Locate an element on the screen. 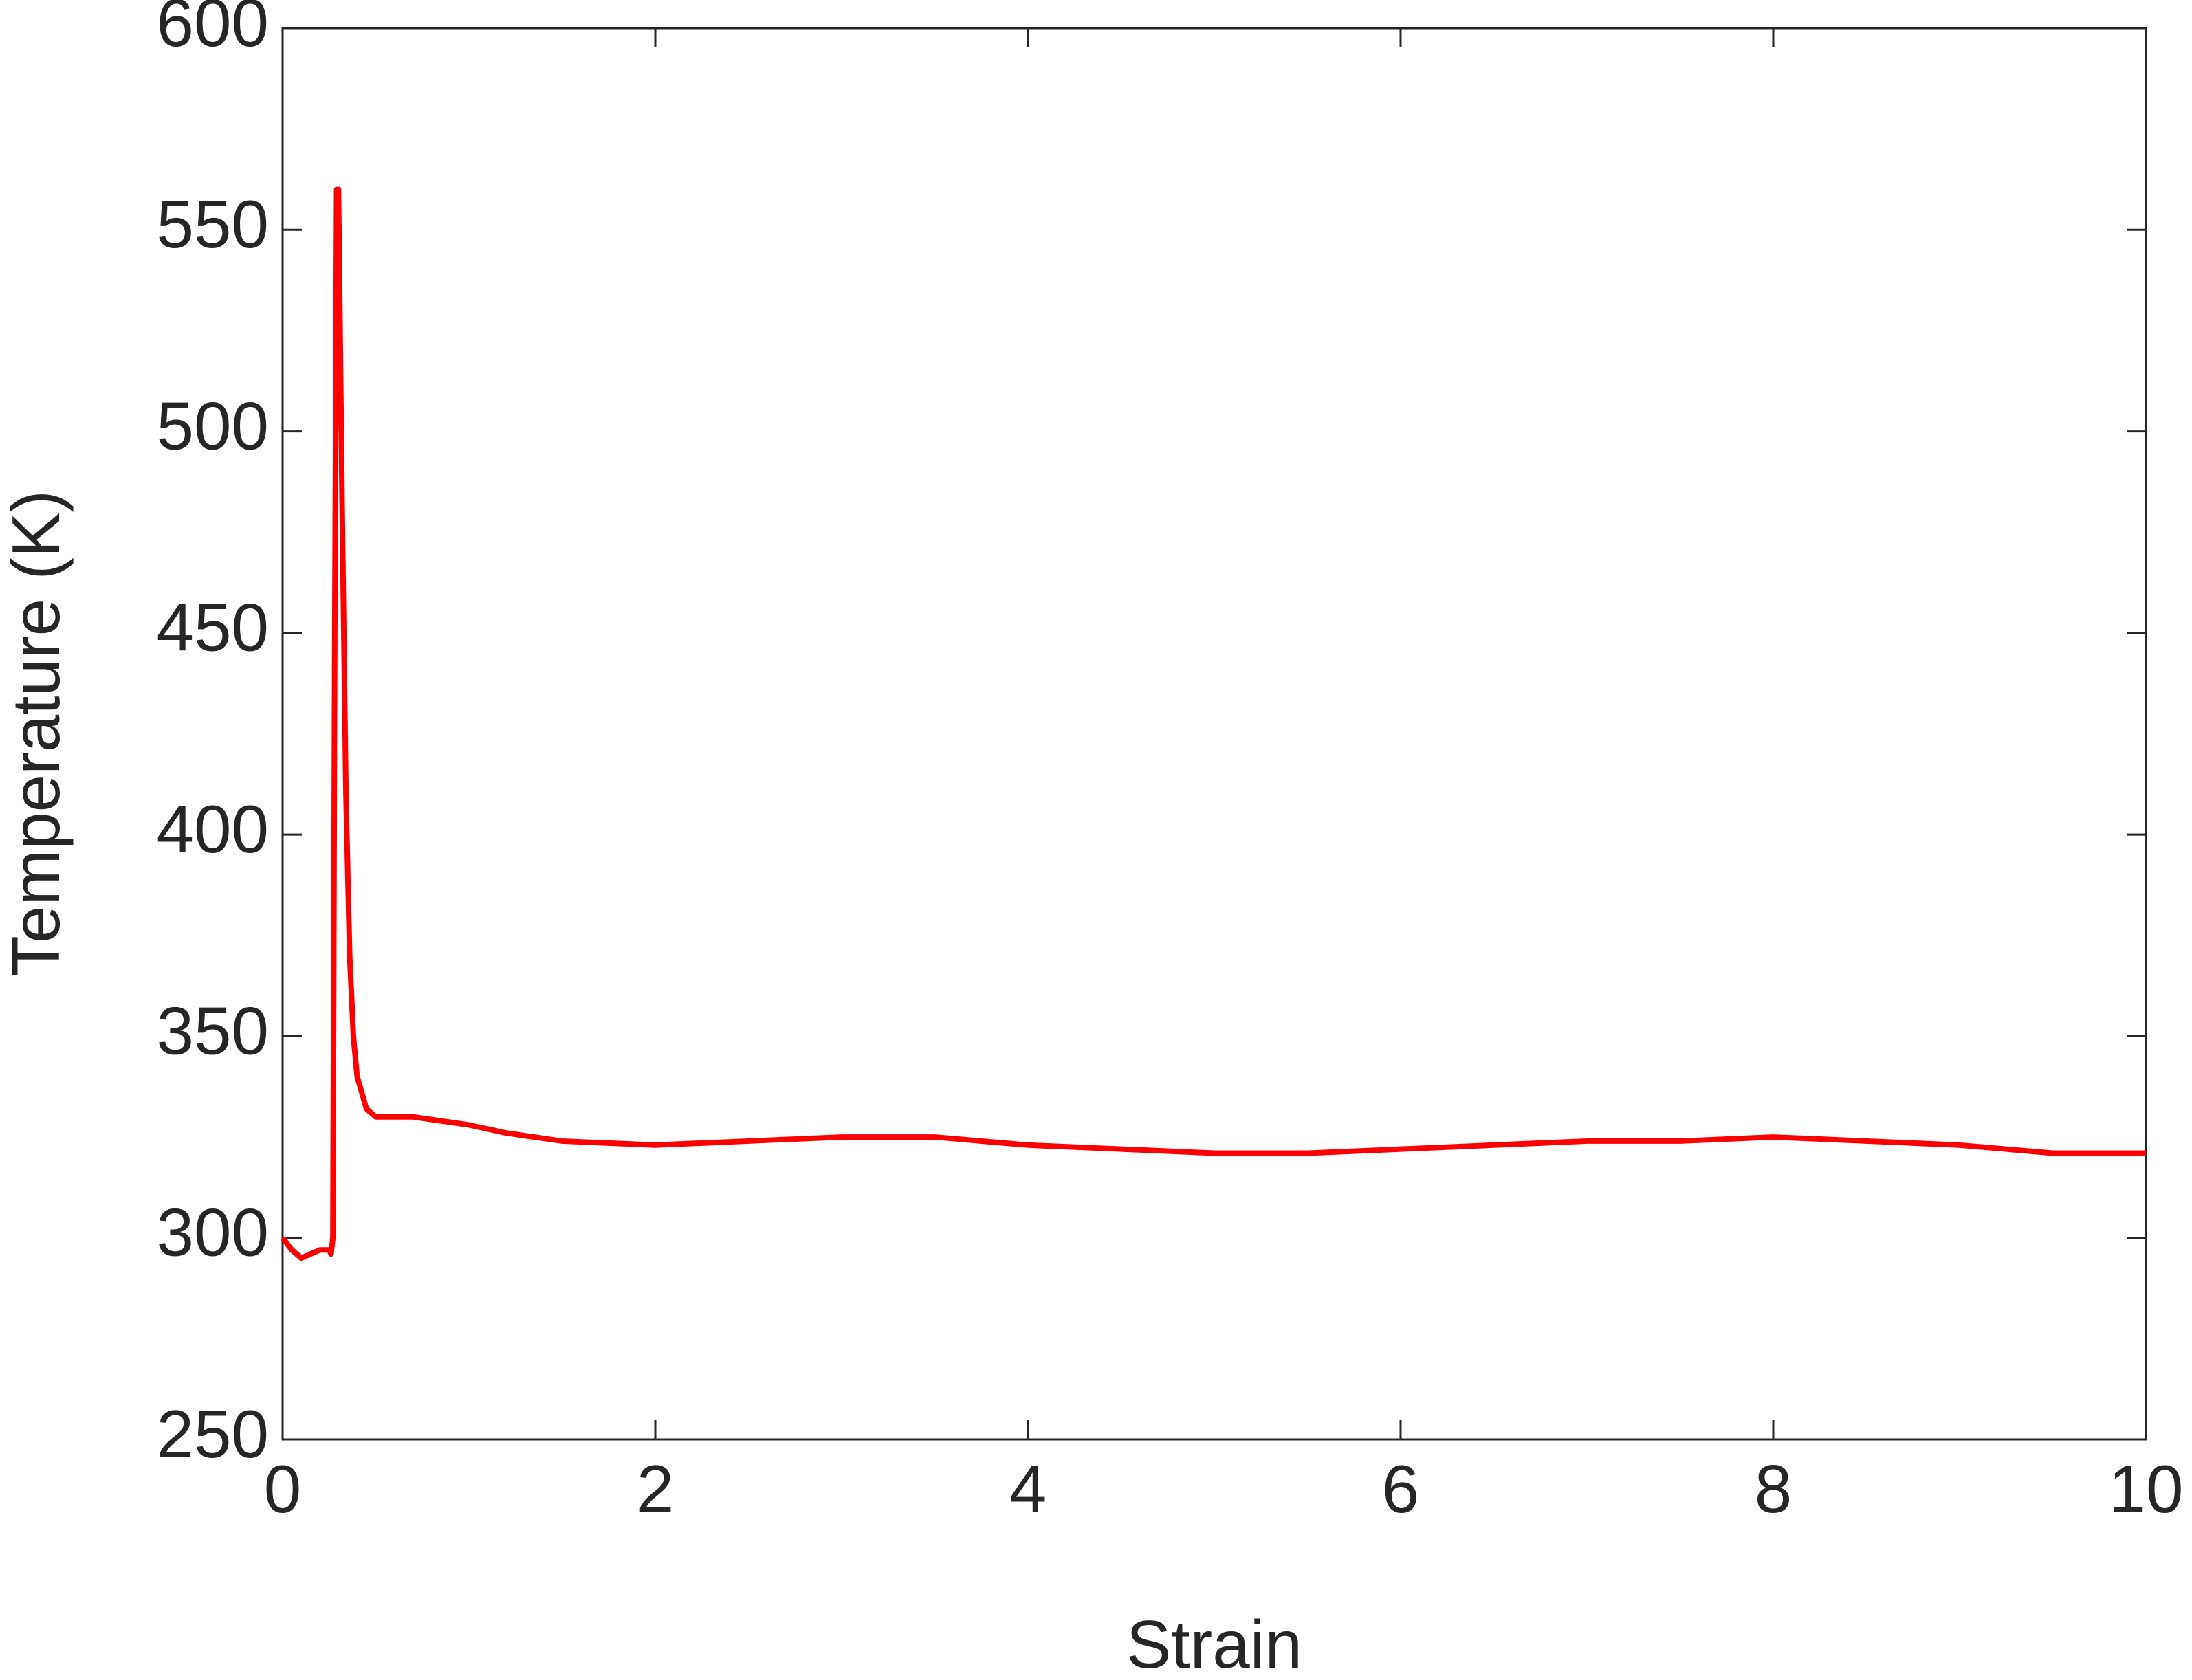 The image size is (2192, 1680). x-tick-label: 8 is located at coordinates (1774, 1489).